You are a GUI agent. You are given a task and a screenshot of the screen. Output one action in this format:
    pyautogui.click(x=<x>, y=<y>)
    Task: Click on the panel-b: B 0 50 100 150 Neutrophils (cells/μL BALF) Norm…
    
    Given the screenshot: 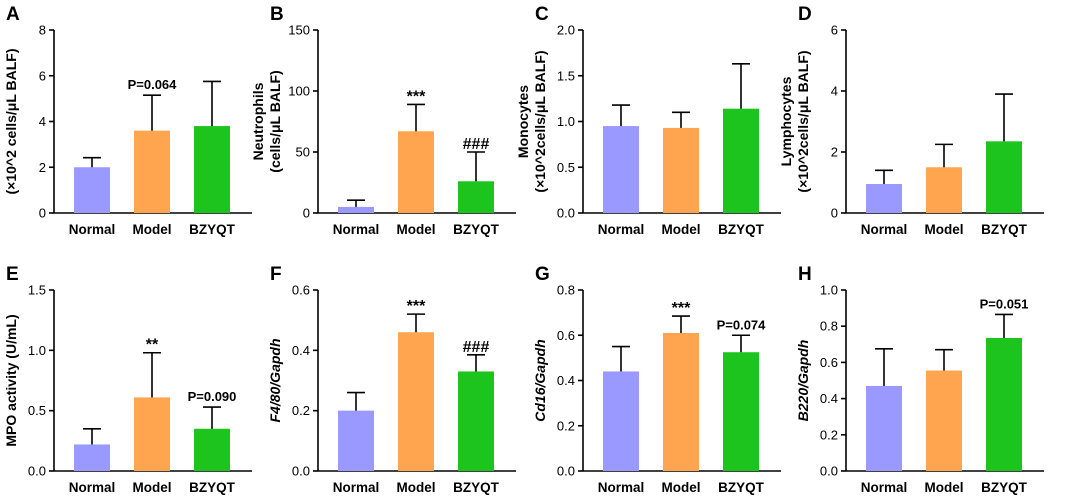 What is the action you would take?
    pyautogui.click(x=383, y=120)
    